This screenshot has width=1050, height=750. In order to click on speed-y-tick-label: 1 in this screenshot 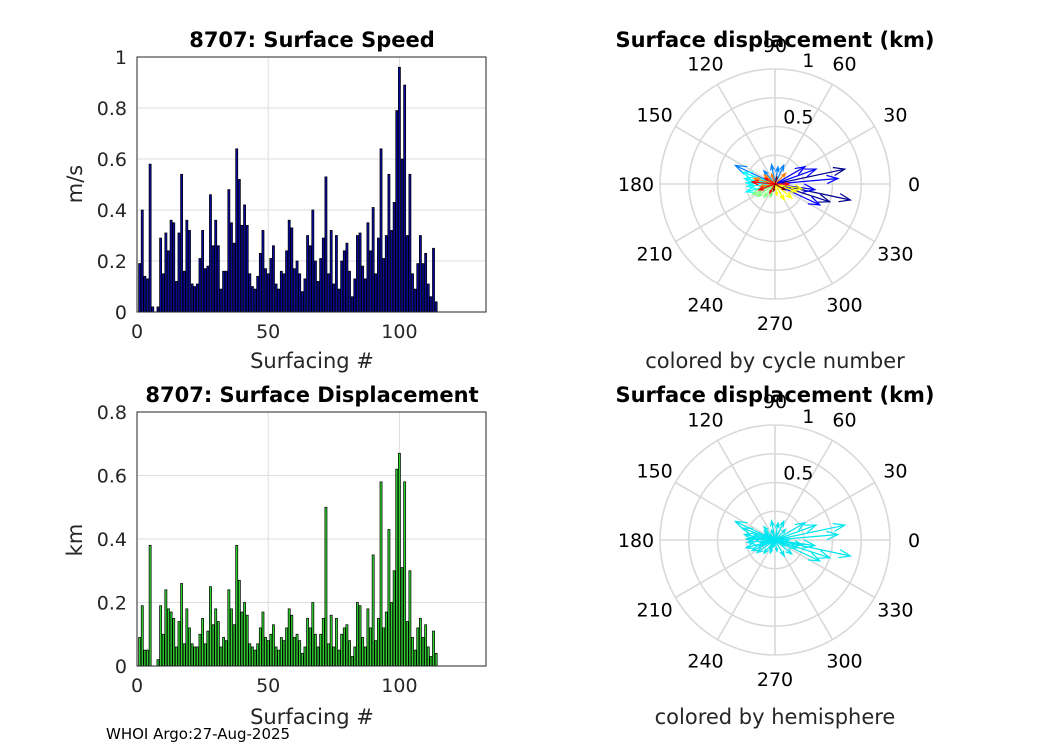, I will do `click(121, 58)`.